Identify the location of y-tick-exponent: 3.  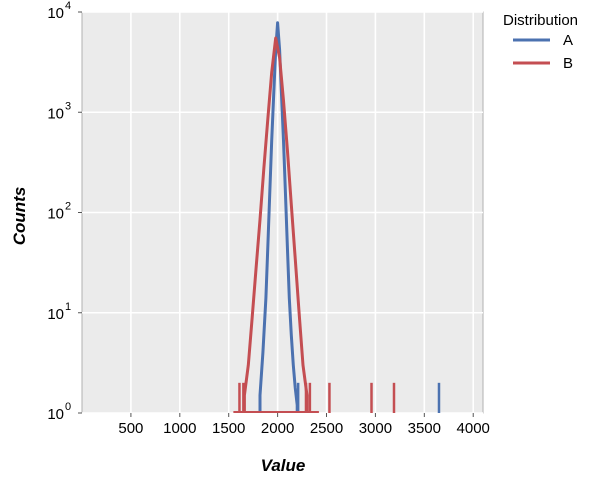
(68, 106).